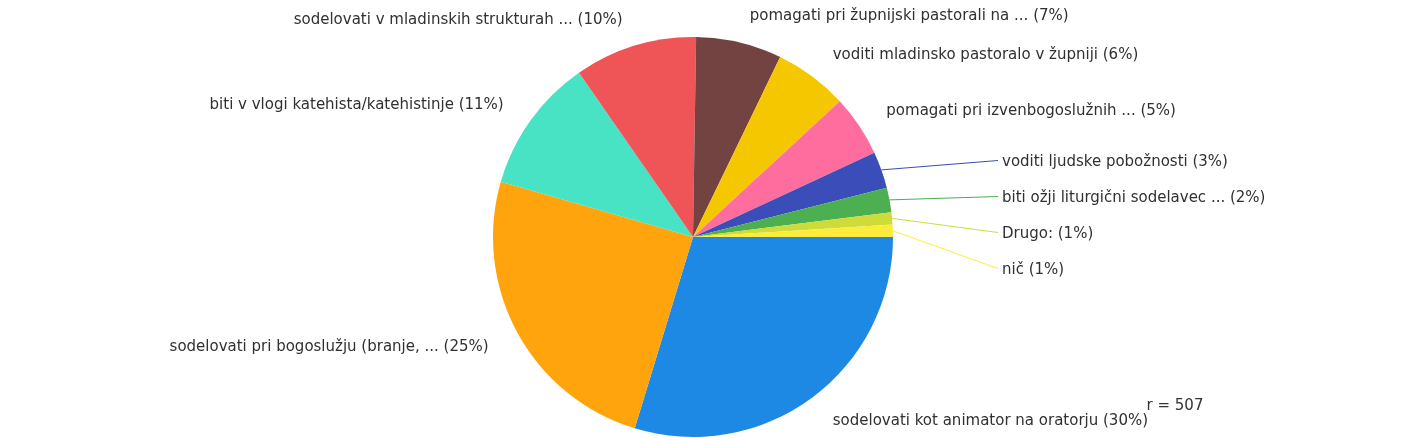 This screenshot has height=438, width=1416. Describe the element at coordinates (1175, 405) in the screenshot. I see `text: r = 507` at that location.